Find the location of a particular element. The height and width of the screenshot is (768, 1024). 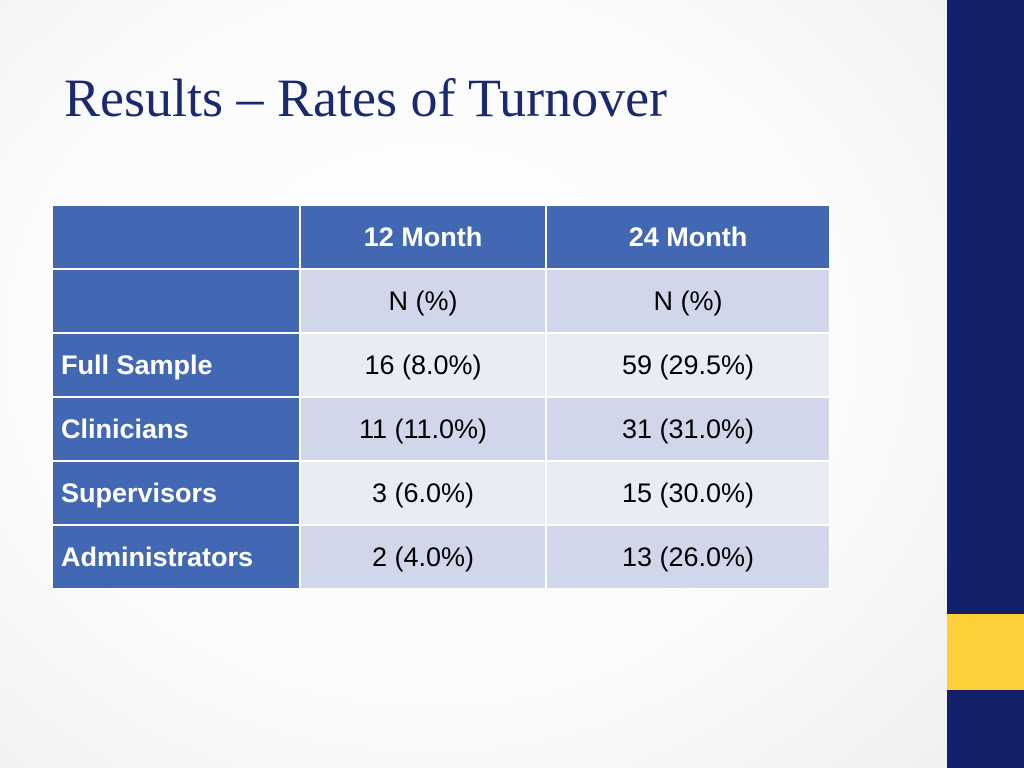

table-row-supervisors: Supervisors 3 (6.0%) 15 (30.0%) is located at coordinates (441, 493).